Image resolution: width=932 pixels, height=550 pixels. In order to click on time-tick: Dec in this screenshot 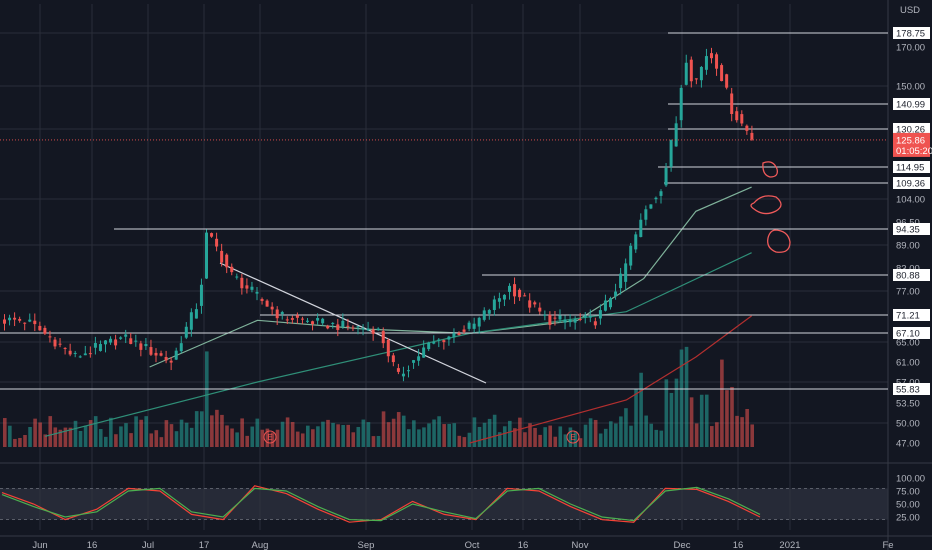, I will do `click(682, 545)`.